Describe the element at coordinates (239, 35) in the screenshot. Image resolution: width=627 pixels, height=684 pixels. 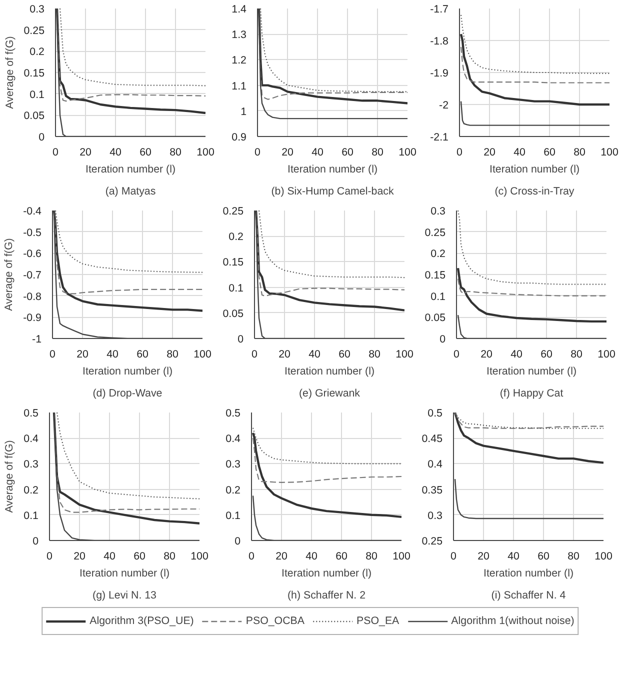
I see `y-tick-label: 1.3` at that location.